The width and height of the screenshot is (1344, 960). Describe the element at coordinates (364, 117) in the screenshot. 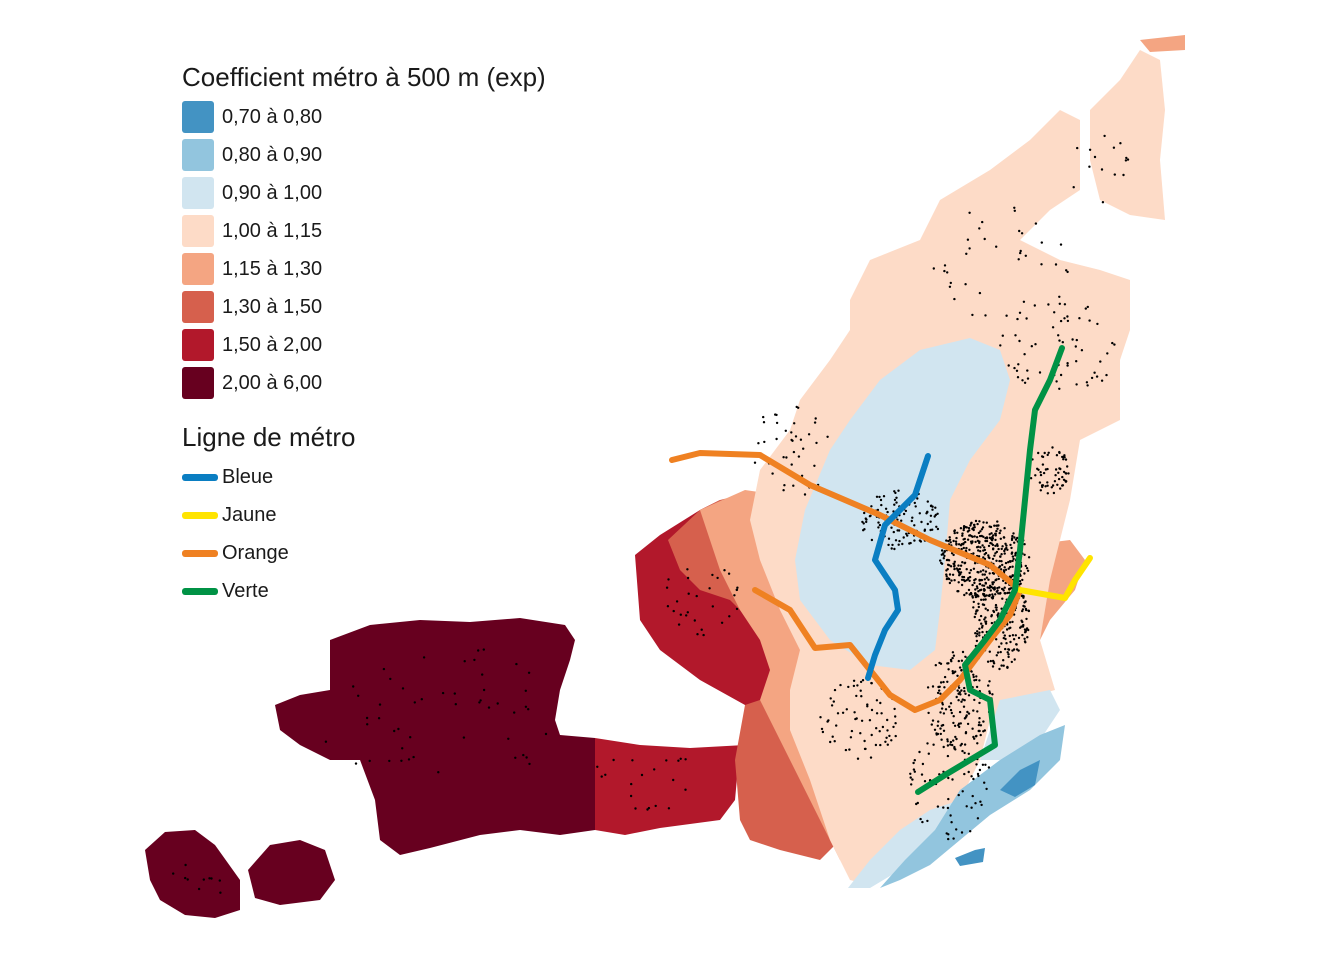

I see `legend-item: 0,70 à 0,80` at that location.